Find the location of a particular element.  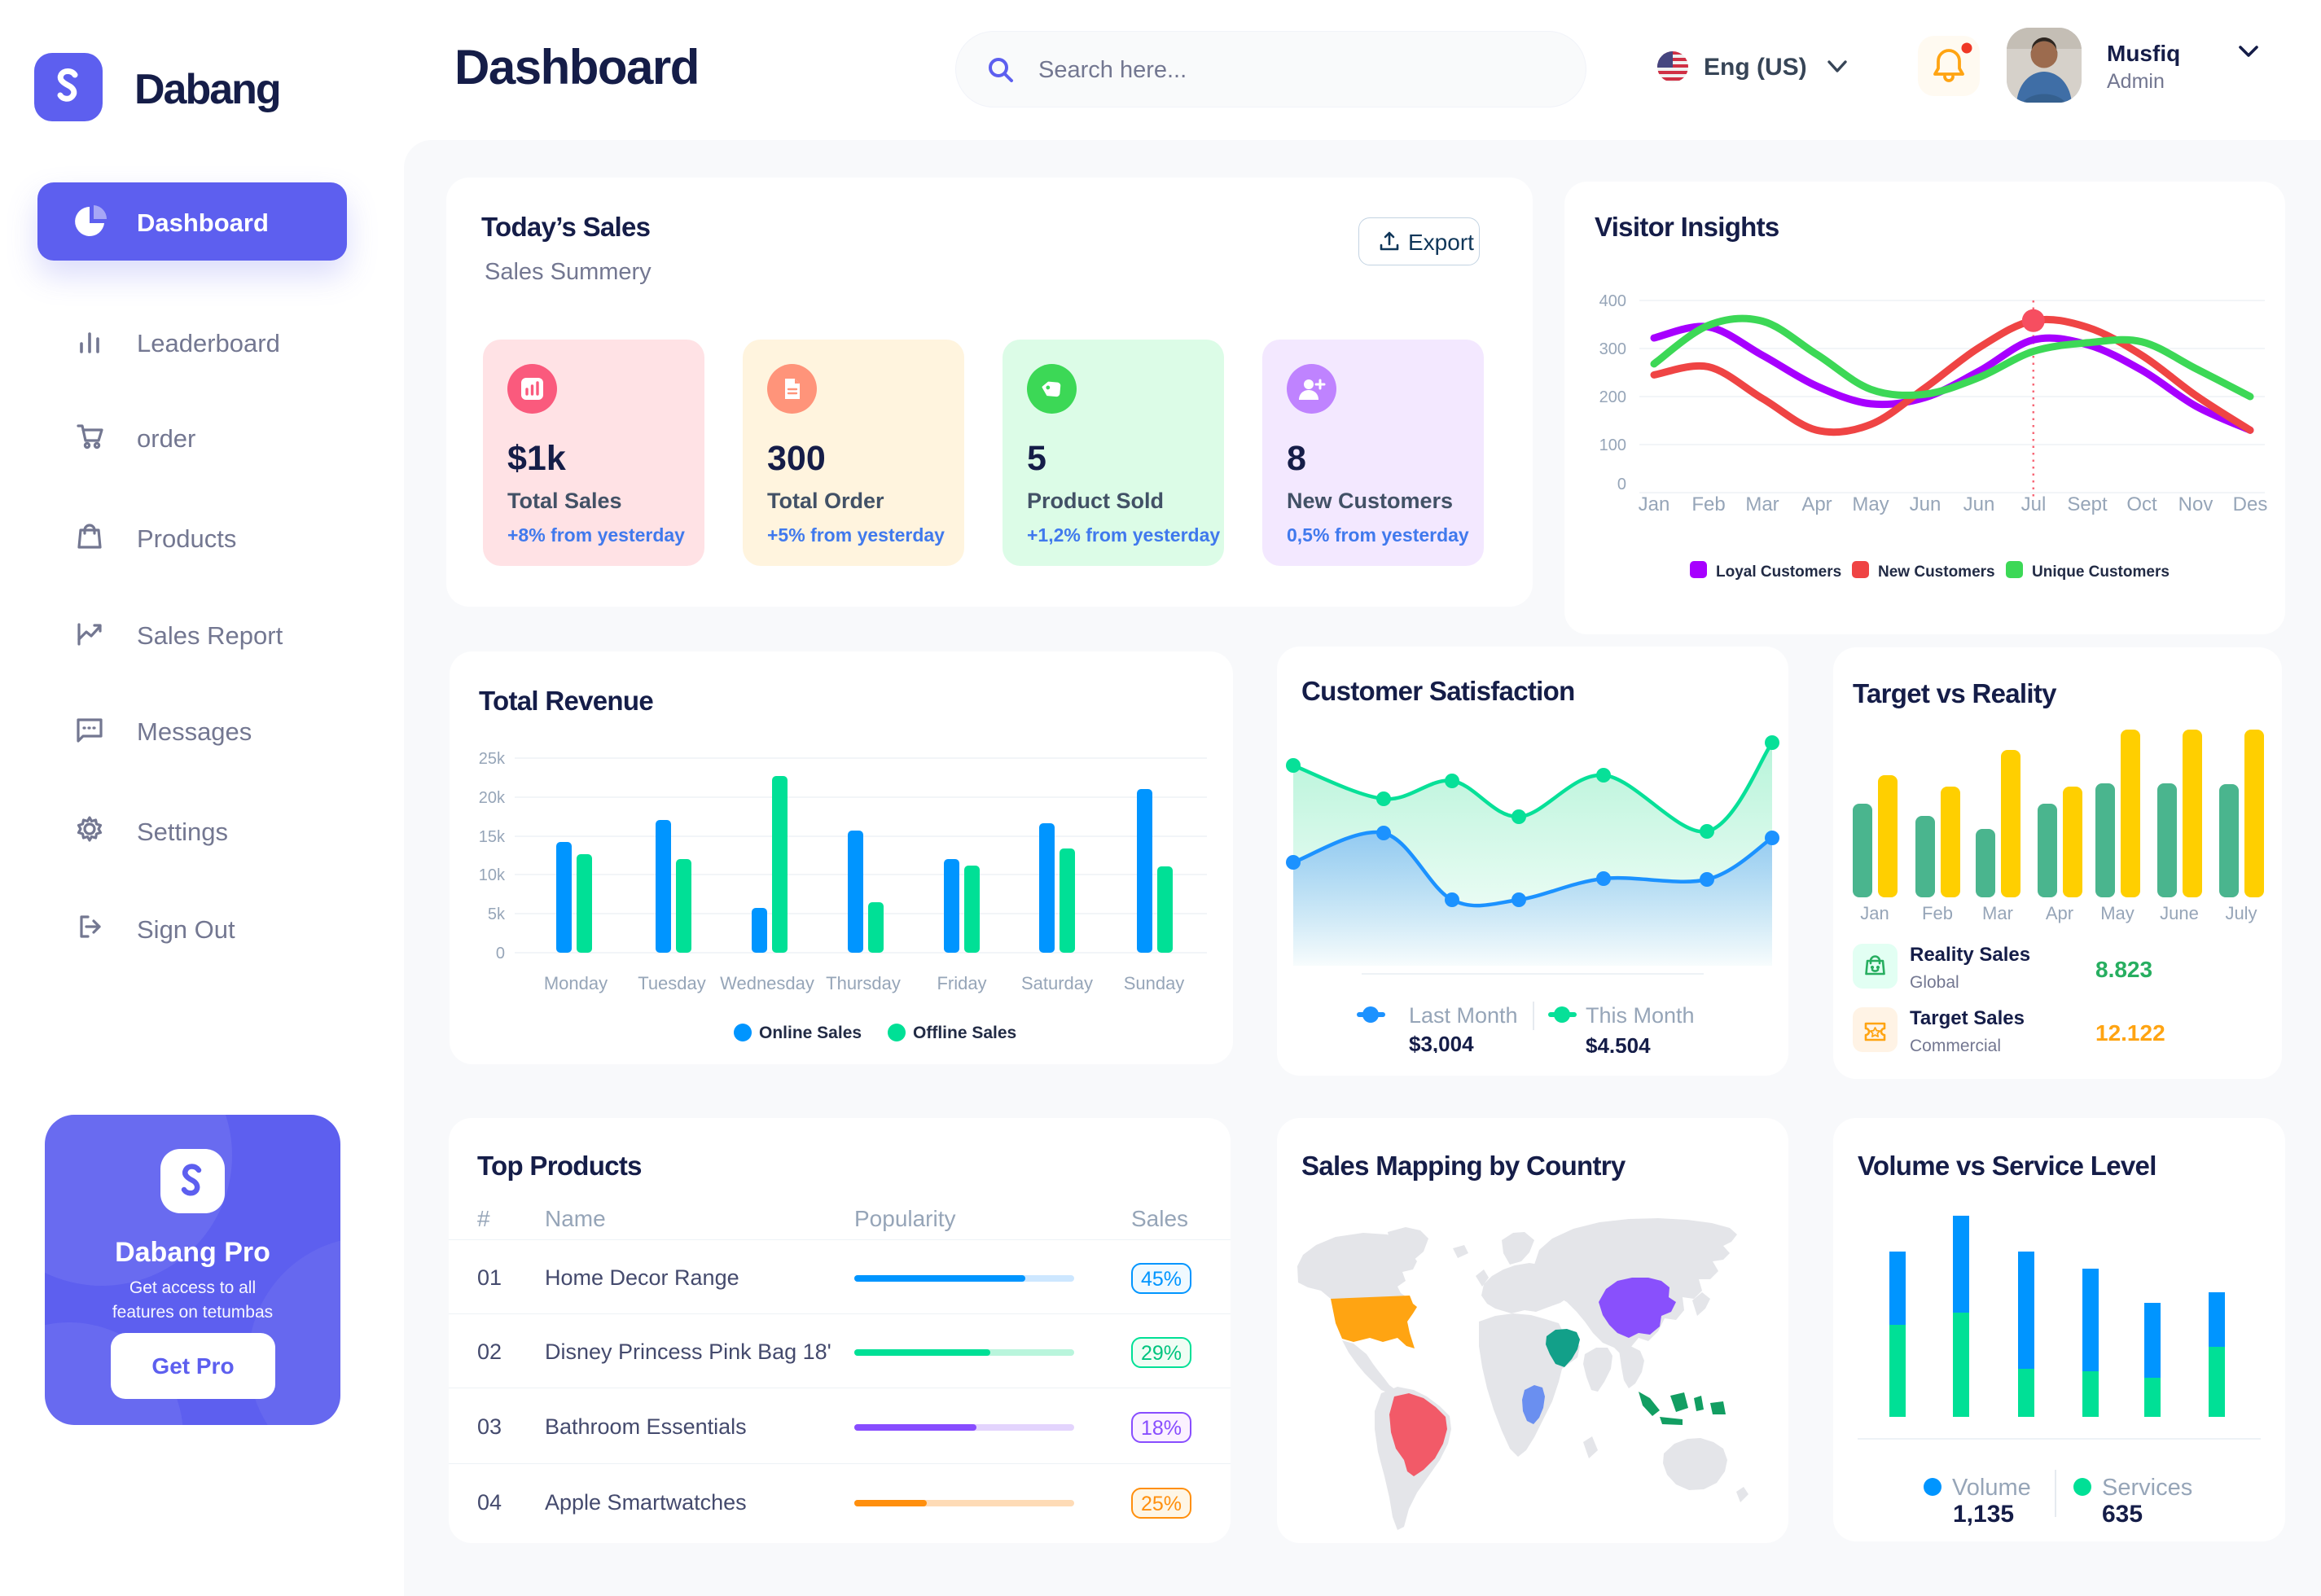

svg-text: Monday is located at coordinates (576, 983).